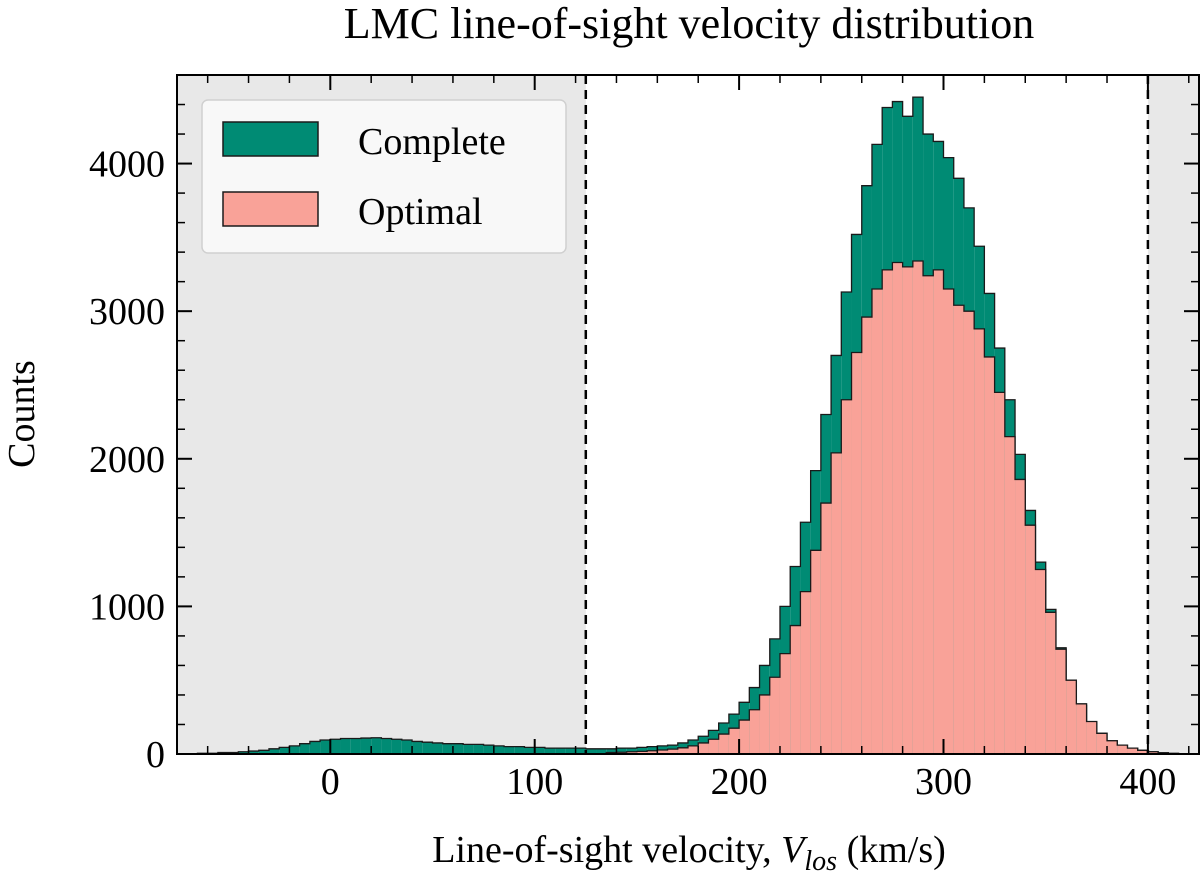 The image size is (1200, 878). What do you see at coordinates (420, 212) in the screenshot?
I see `legend-label-optimal: Optimal` at bounding box center [420, 212].